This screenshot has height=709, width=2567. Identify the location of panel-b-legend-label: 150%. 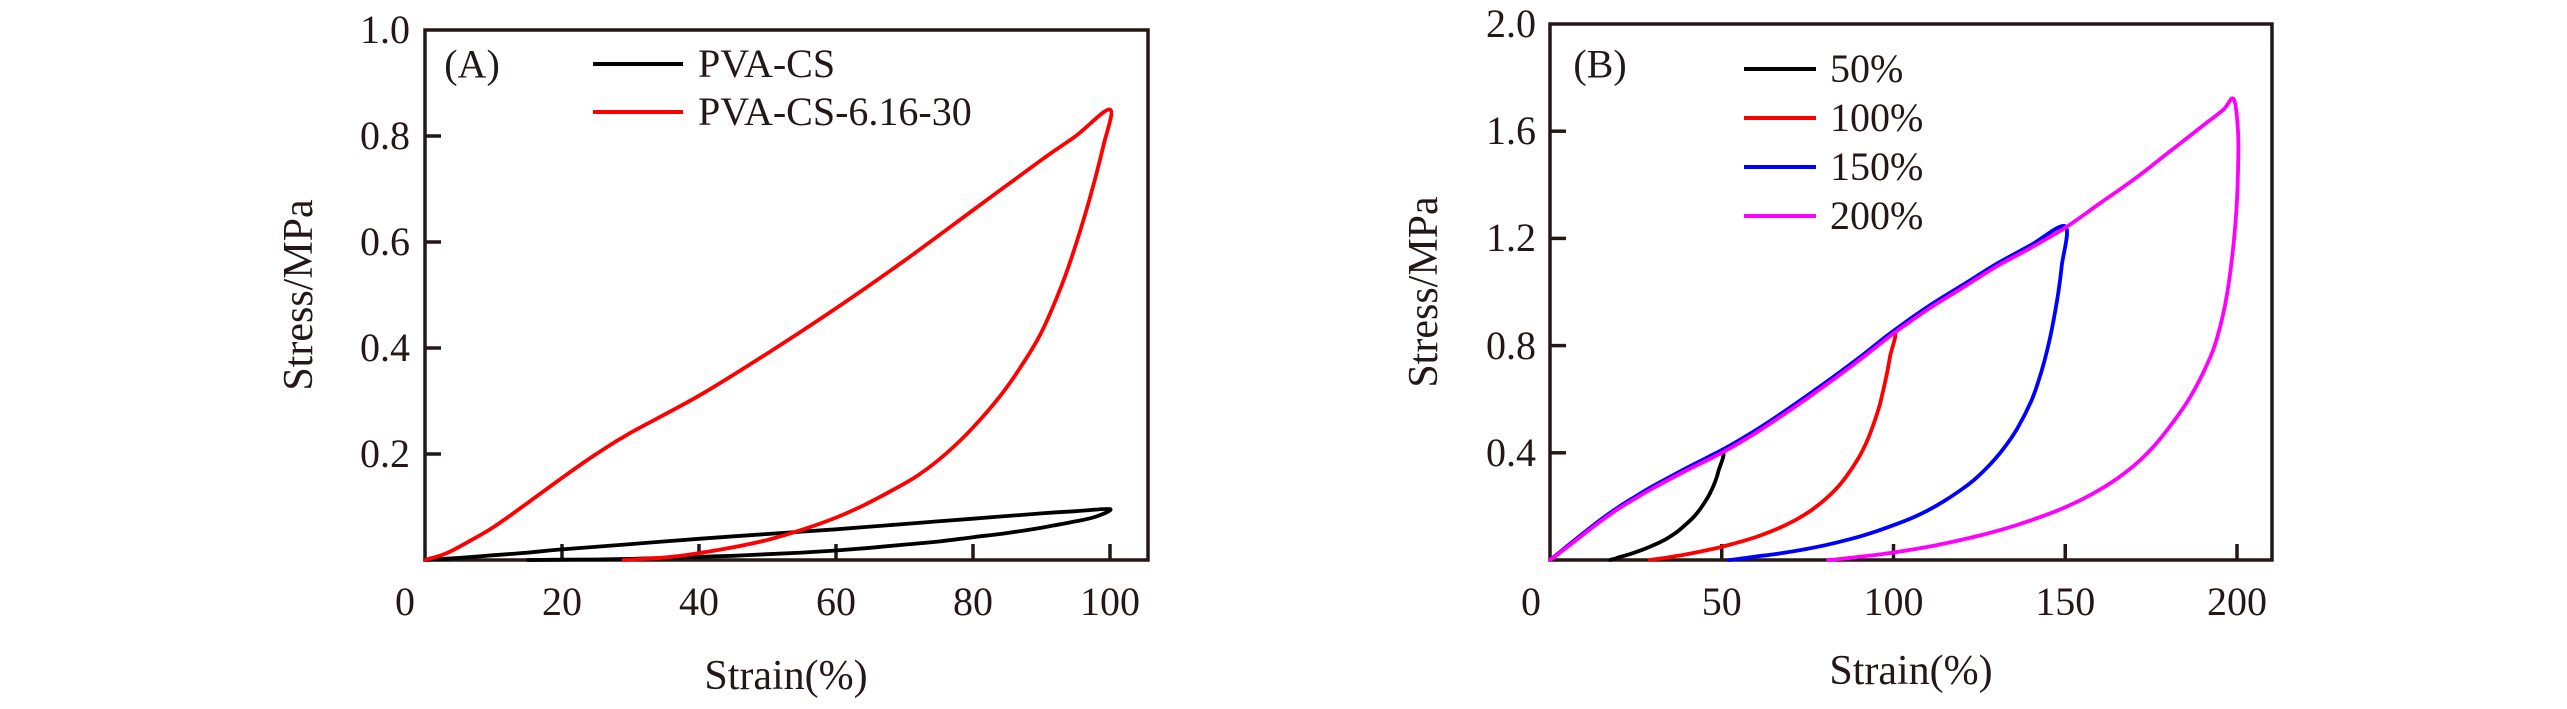
(1877, 166).